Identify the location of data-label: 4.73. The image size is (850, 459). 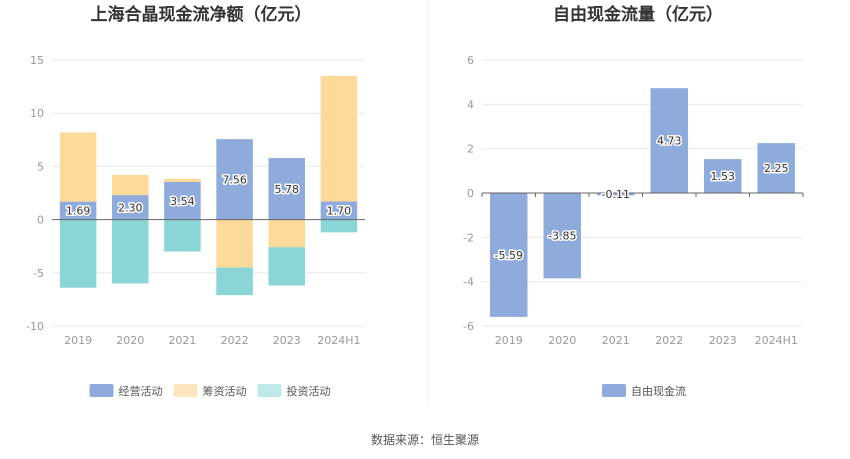
(669, 141).